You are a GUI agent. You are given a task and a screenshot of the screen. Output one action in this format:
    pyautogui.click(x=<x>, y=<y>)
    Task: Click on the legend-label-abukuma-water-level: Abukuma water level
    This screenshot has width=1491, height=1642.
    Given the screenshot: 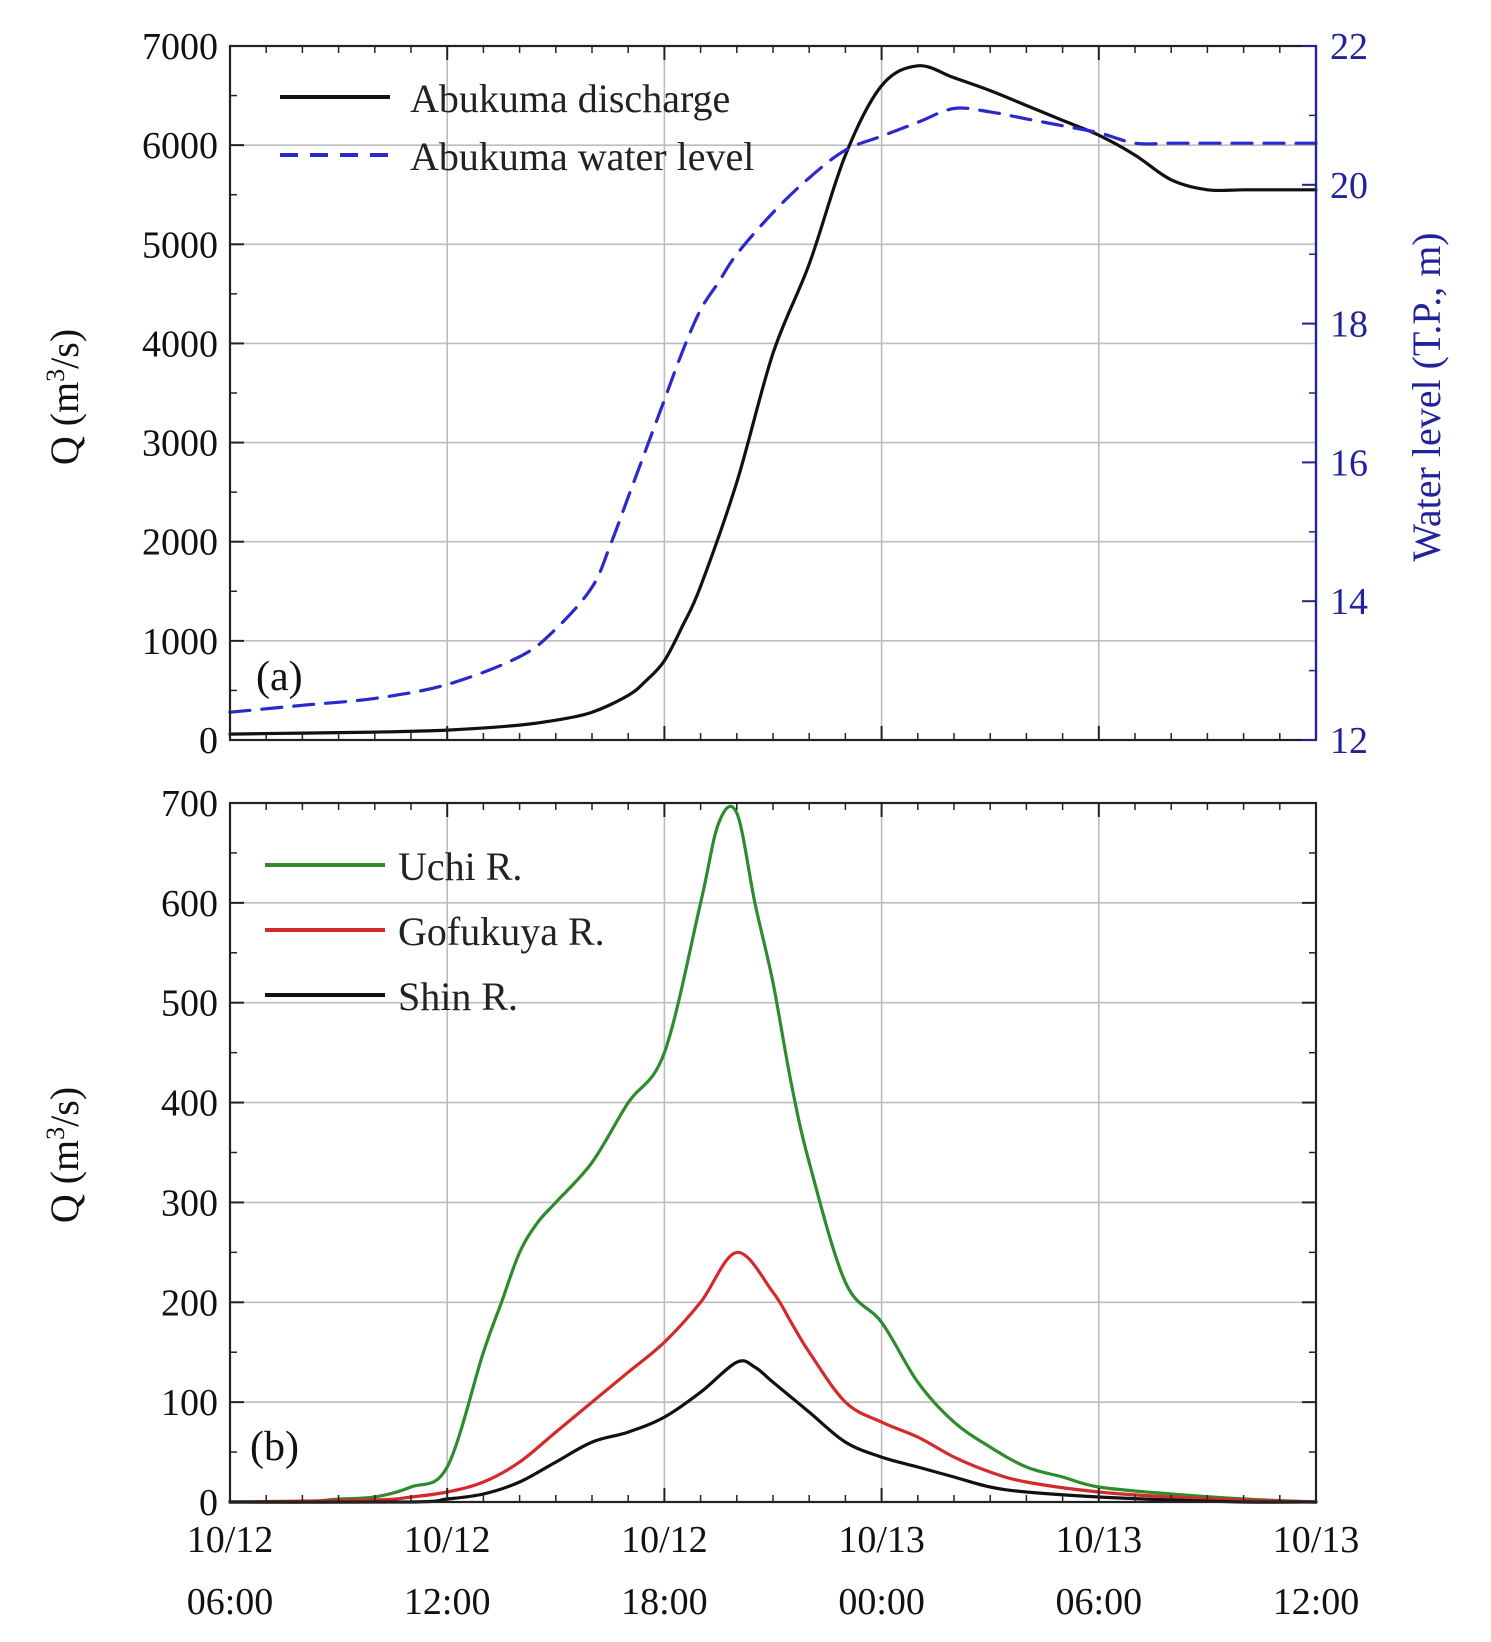 What is the action you would take?
    pyautogui.click(x=582, y=156)
    